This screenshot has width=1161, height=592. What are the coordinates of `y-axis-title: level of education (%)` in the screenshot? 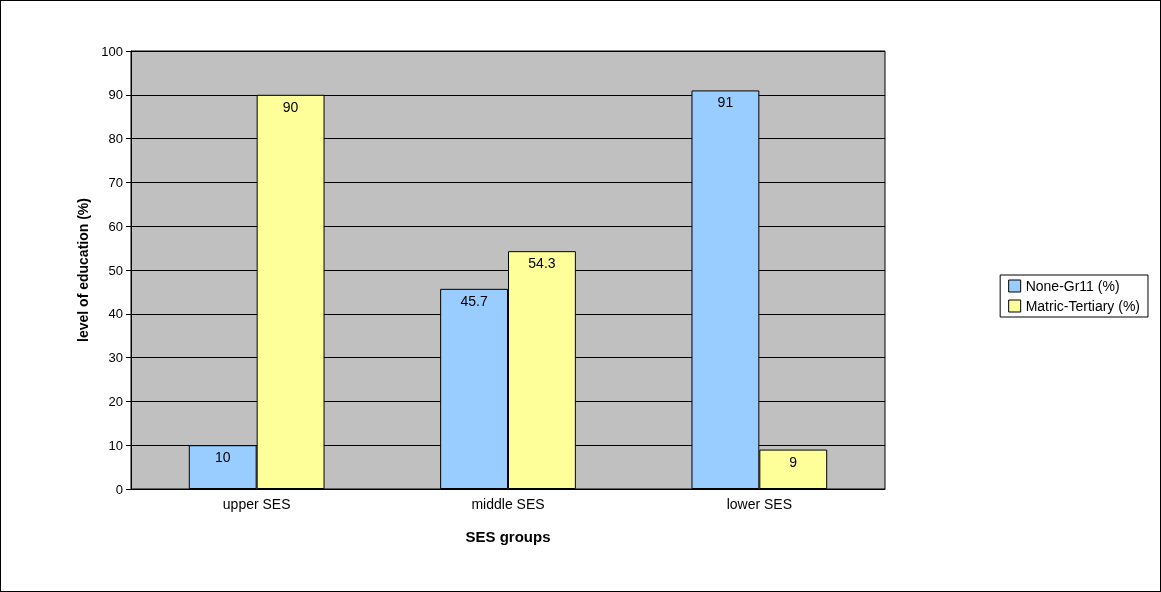 It's located at (83, 270).